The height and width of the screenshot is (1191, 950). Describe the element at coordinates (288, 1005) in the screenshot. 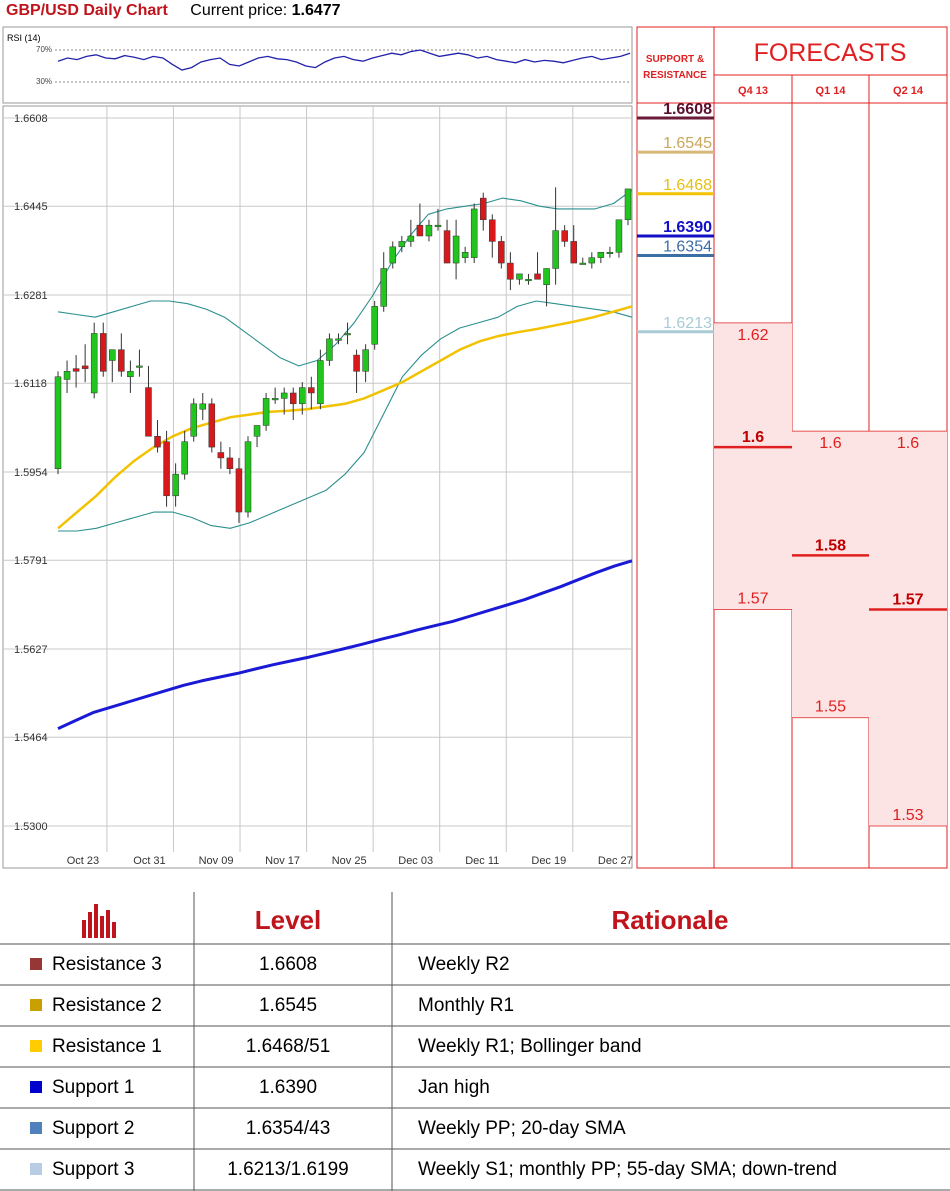

I see `level-value: 1.6545` at that location.